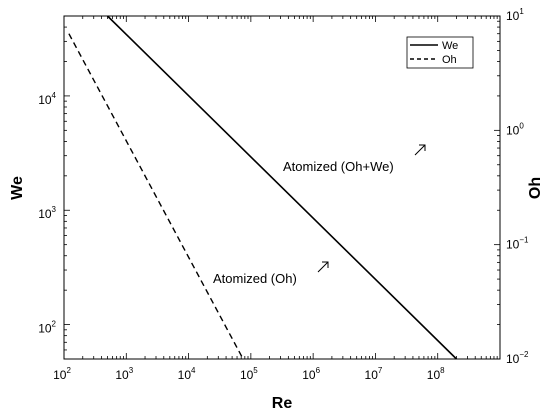 This screenshot has height=418, width=550. Describe the element at coordinates (515, 129) in the screenshot. I see `y-right-tick-label: 10⁰` at that location.